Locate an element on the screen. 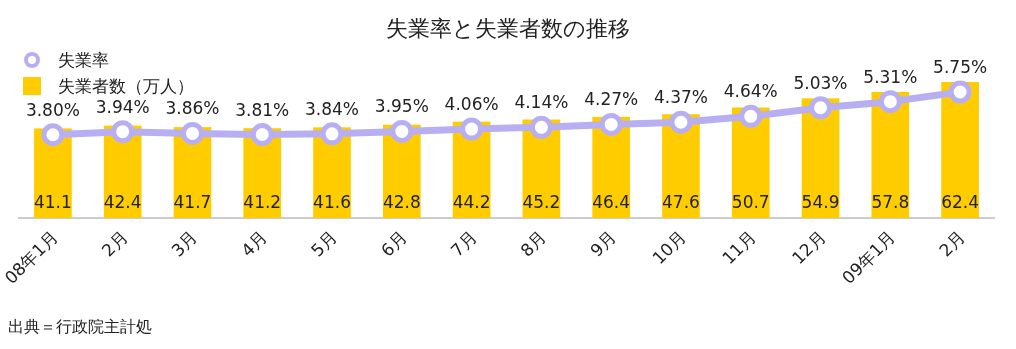  legend-label: 失業者数（万人） is located at coordinates (126, 86).